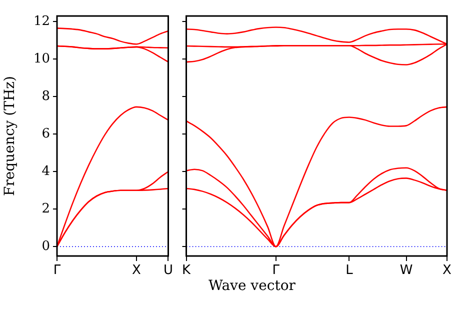 The height and width of the screenshot is (310, 468). Describe the element at coordinates (350, 270) in the screenshot. I see `x-tick-label: L` at that location.